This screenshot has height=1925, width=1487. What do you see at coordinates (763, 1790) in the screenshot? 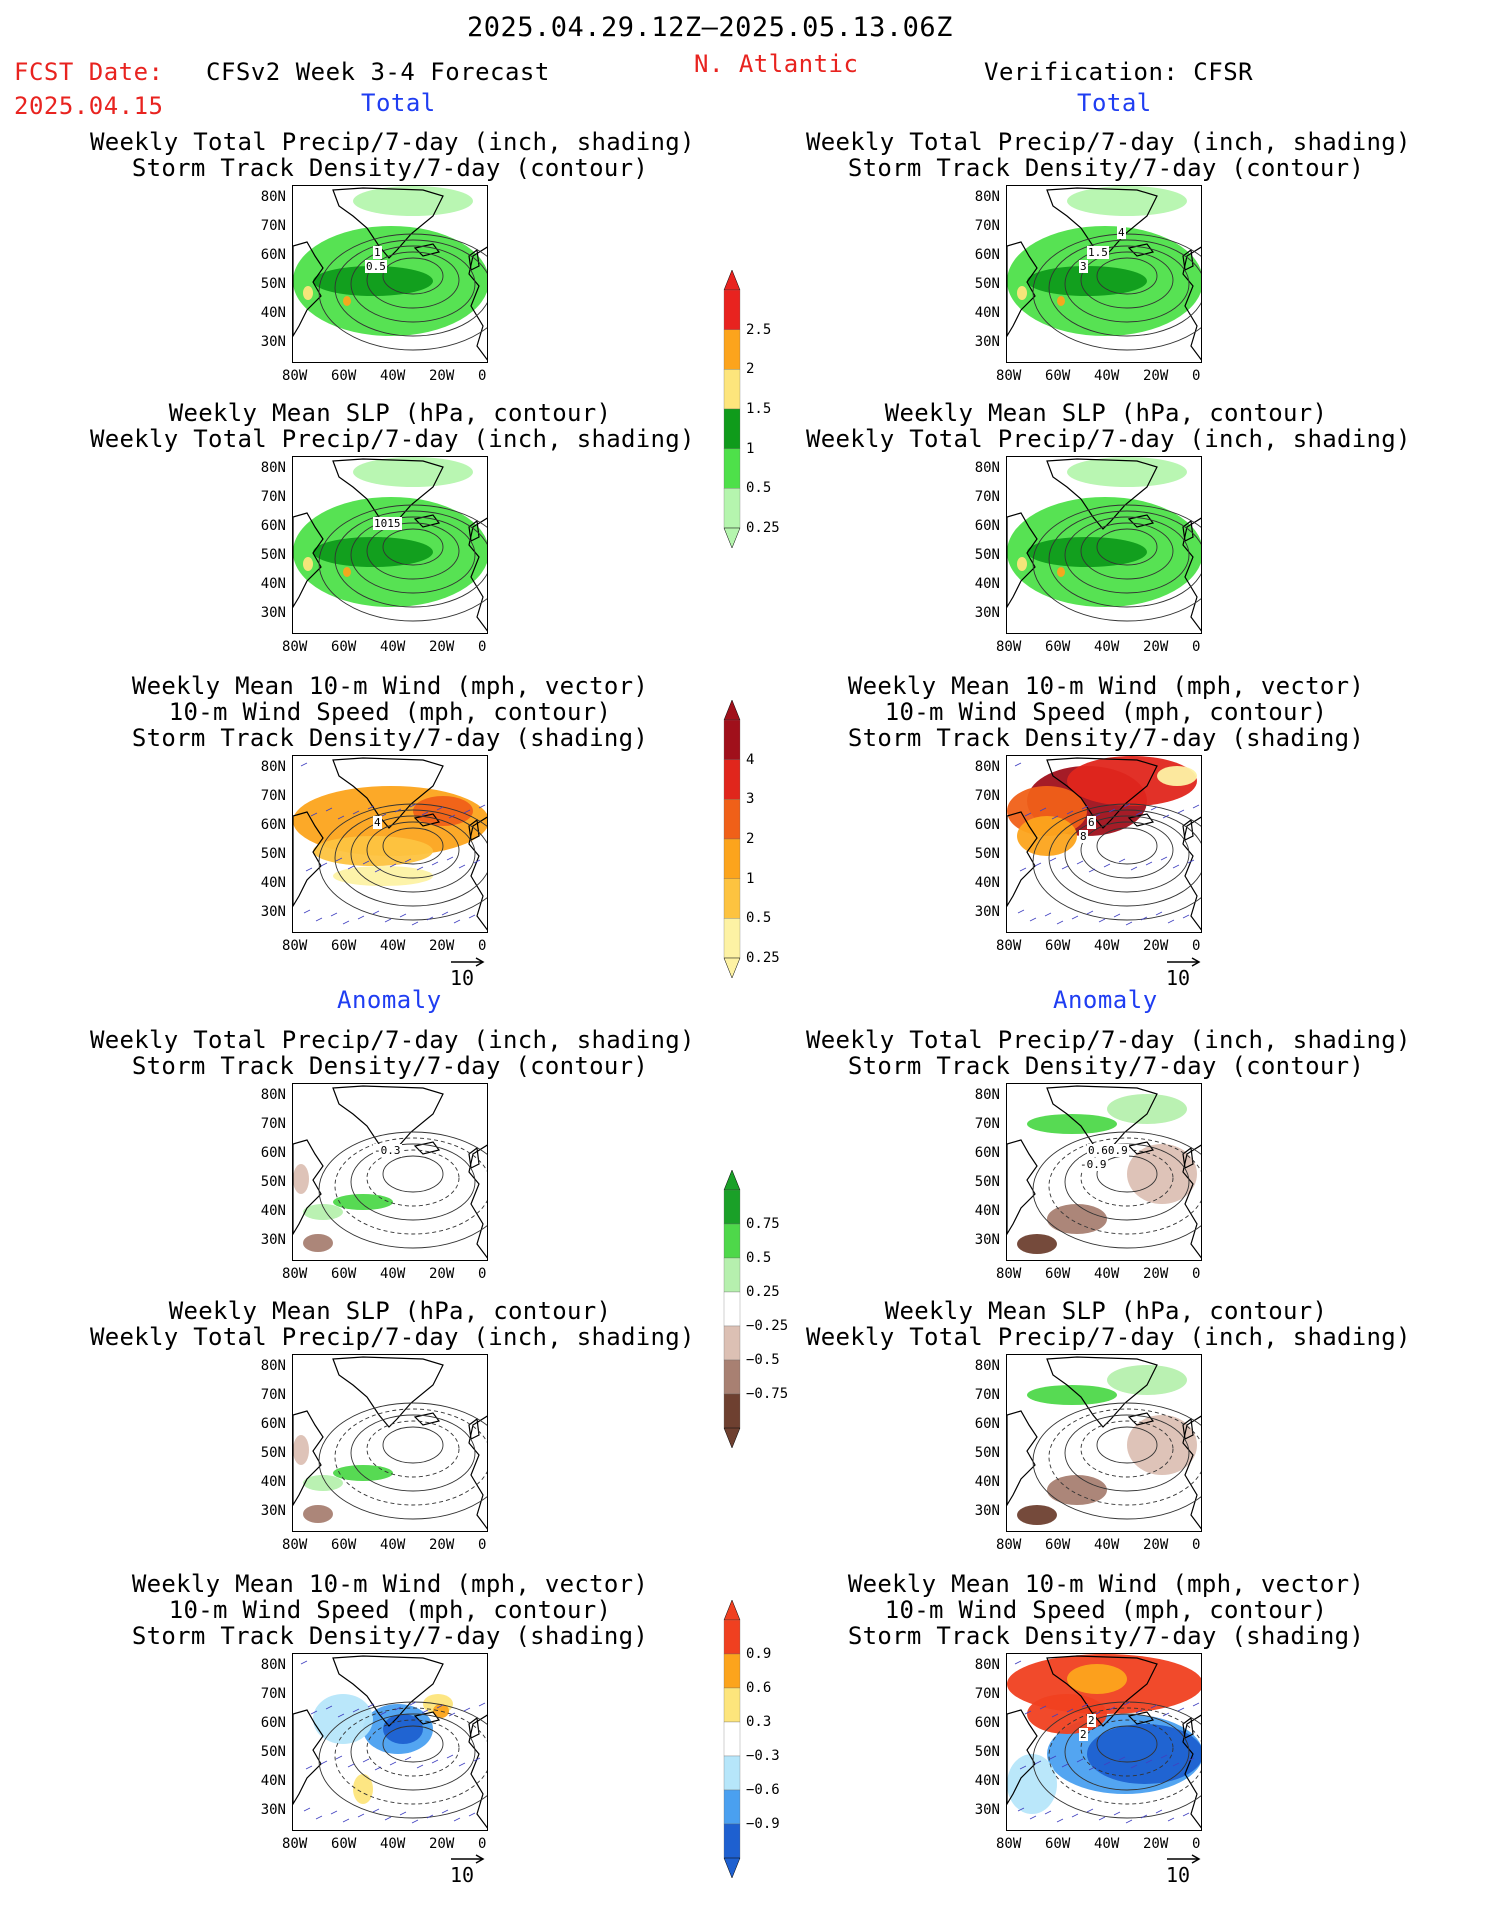
I see `colorbar-tick-label: −0.6` at bounding box center [763, 1790].